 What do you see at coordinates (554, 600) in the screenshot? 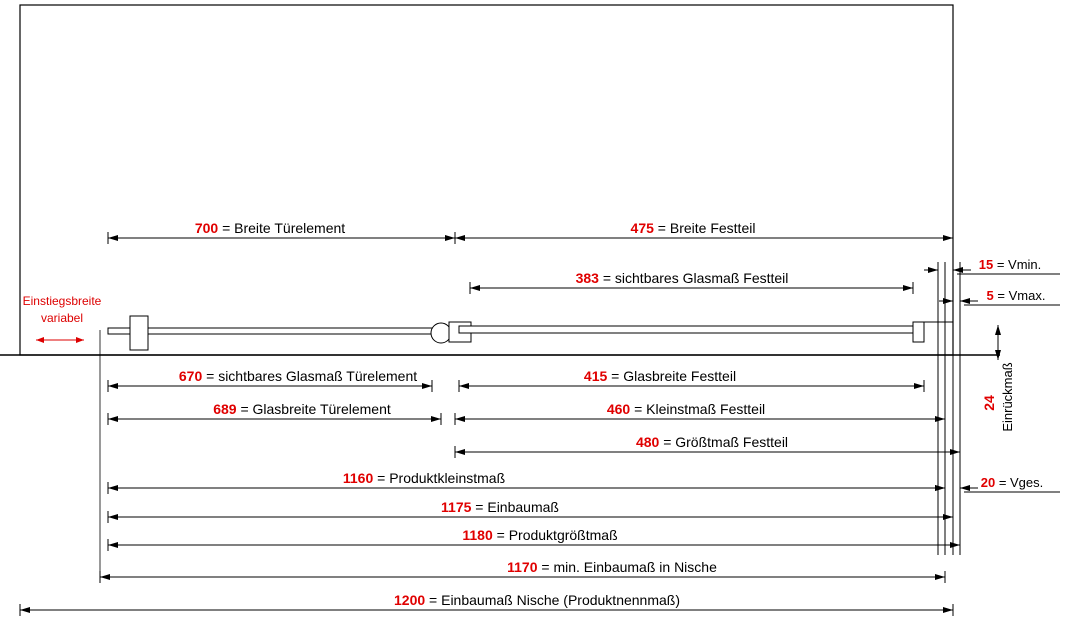
I see `dimension-label: = Einbaumaß Nische (Produktnennmaß)` at bounding box center [554, 600].